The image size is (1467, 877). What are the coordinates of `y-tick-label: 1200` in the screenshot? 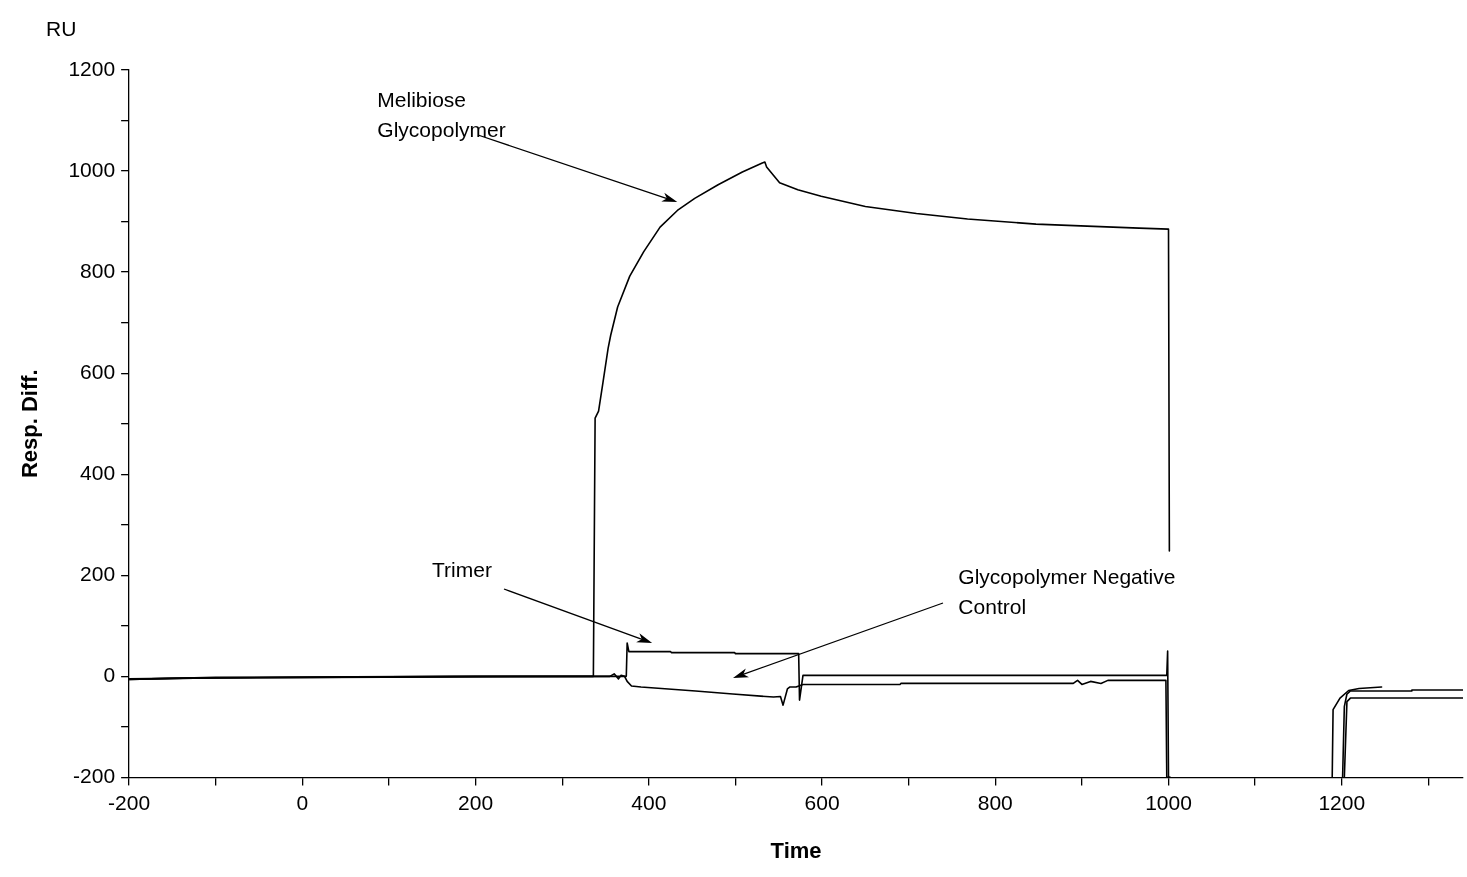 It's located at (92, 68).